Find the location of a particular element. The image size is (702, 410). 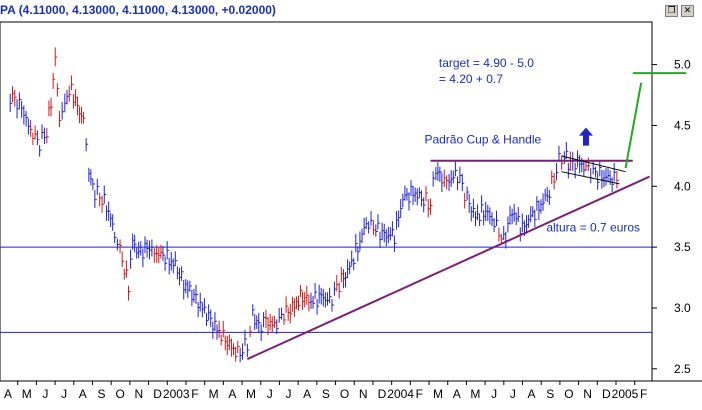

chart-annotation: = 4.20 + 0.7 is located at coordinates (471, 79).